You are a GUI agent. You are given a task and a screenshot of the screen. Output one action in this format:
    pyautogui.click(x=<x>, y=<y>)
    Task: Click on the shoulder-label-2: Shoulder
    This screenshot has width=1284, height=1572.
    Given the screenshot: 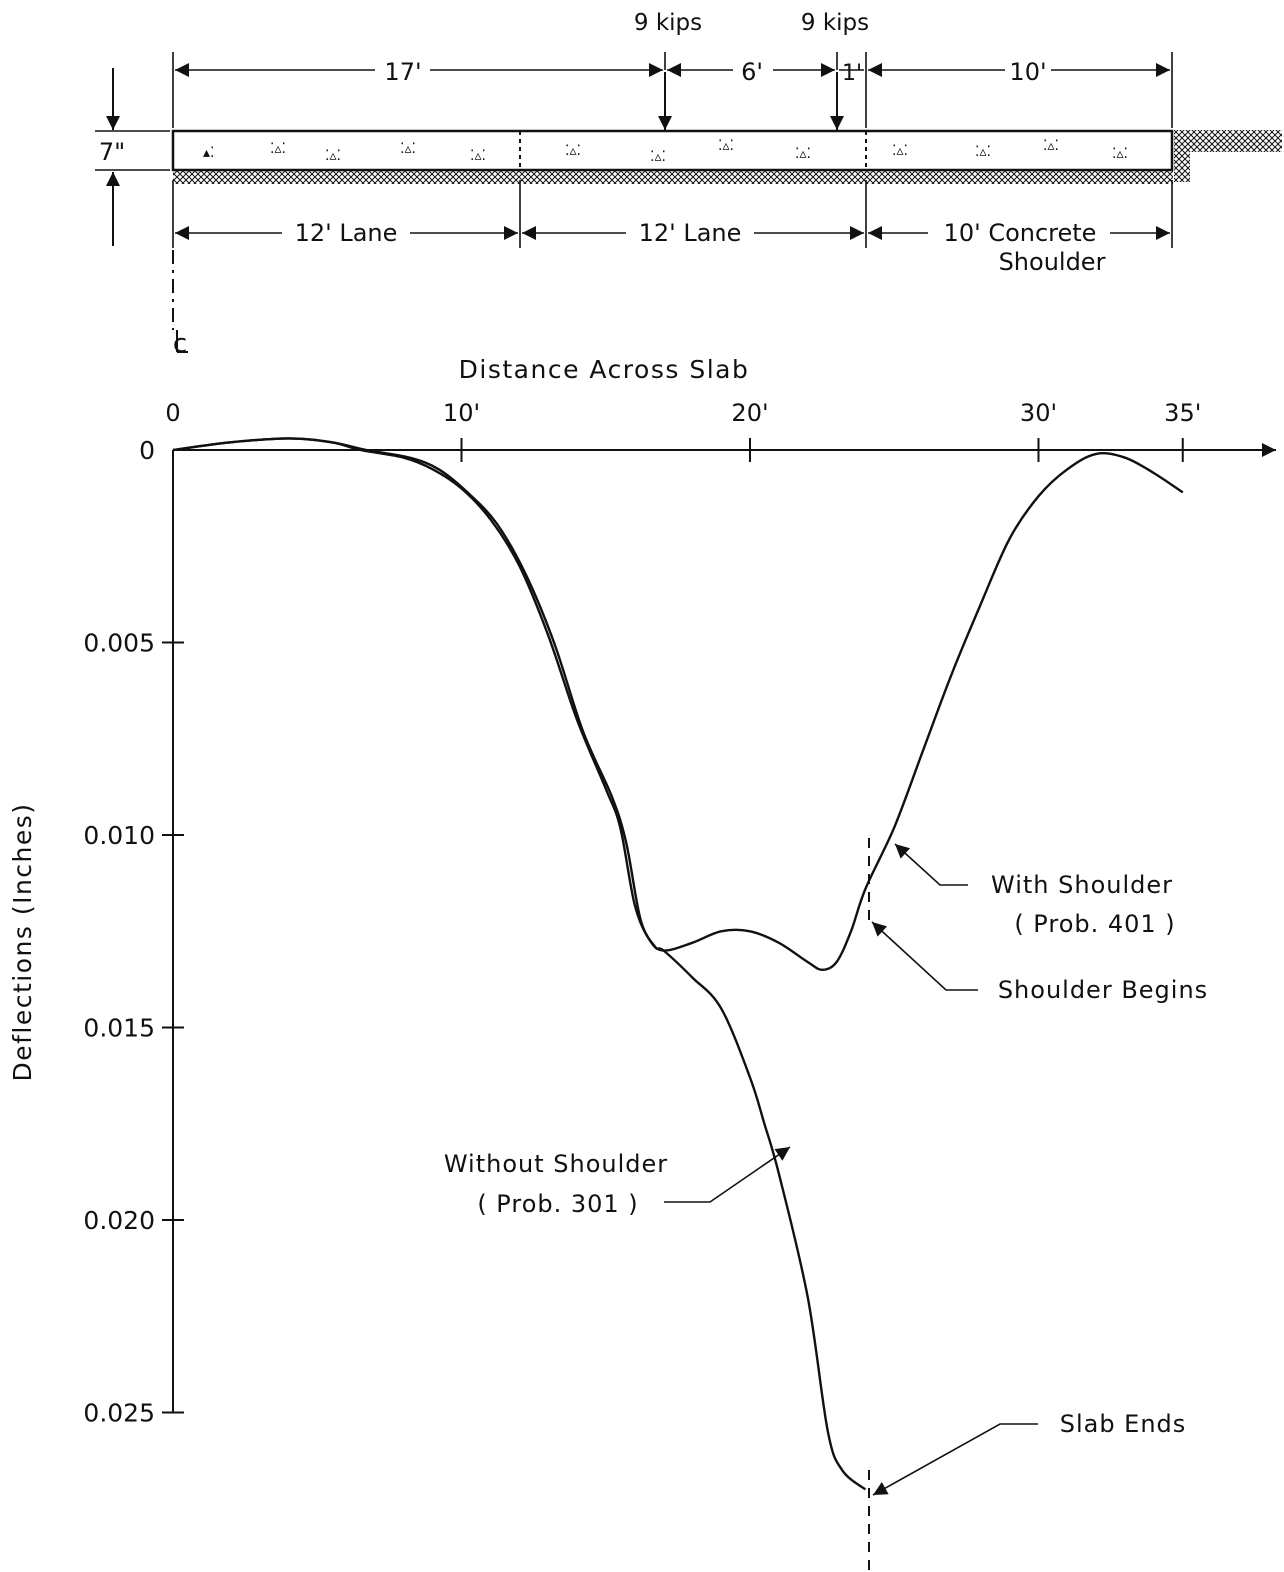 What is the action you would take?
    pyautogui.click(x=1052, y=262)
    